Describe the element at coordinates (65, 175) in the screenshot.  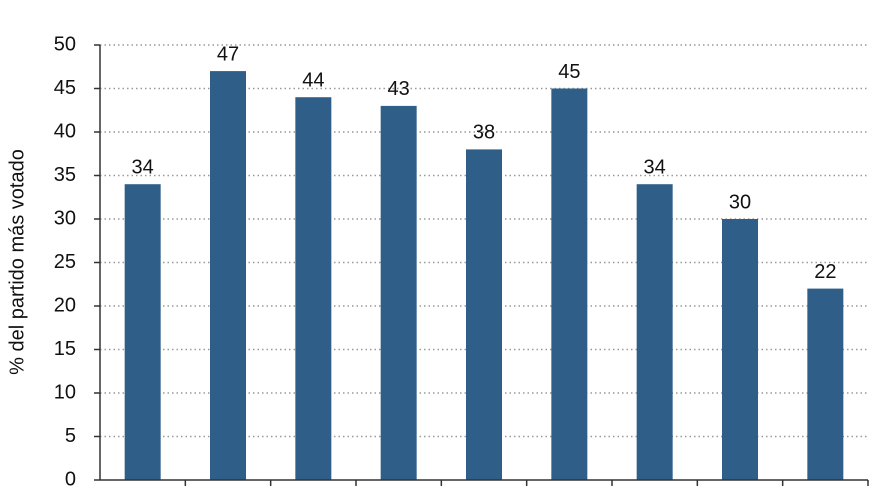
I see `y-tick-label: 35` at that location.